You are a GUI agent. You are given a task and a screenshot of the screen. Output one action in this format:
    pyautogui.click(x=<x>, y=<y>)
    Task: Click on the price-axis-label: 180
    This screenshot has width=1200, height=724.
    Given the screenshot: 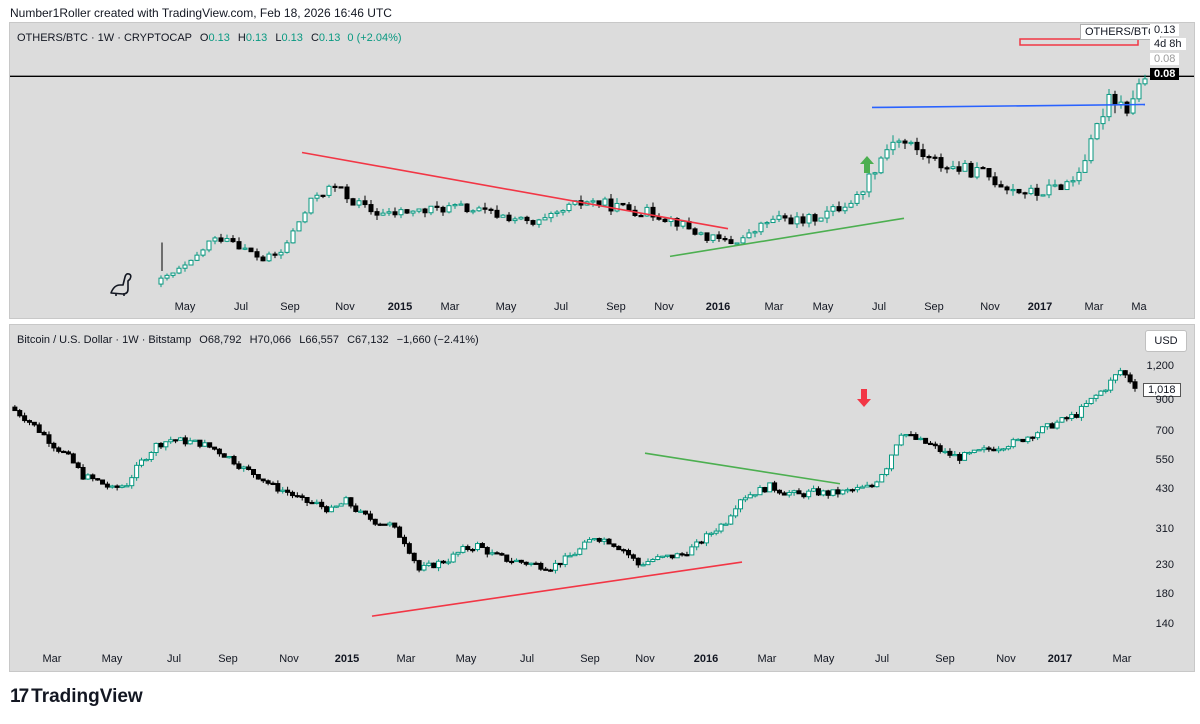 What is the action you would take?
    pyautogui.click(x=1164, y=594)
    